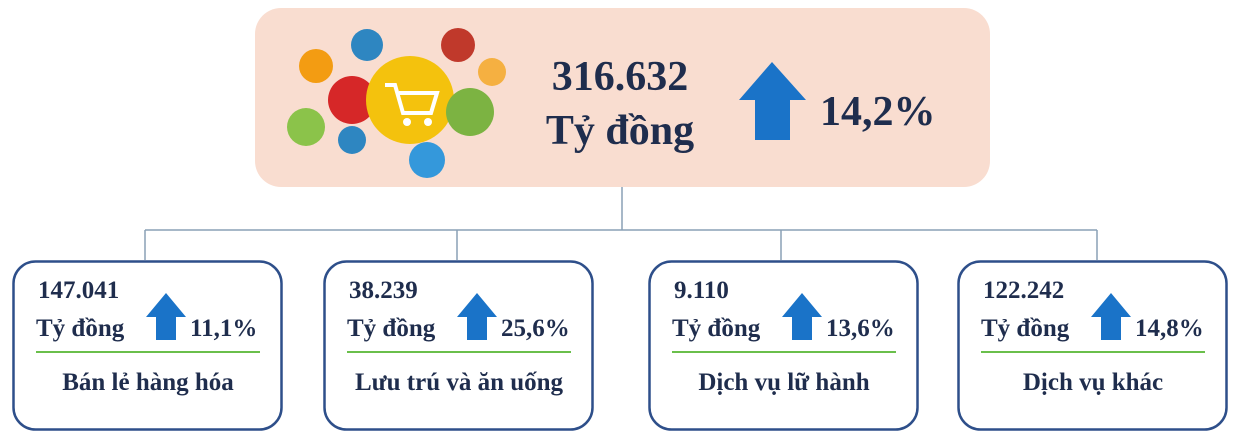 This screenshot has width=1233, height=433. I want to click on shopping-icons, so click(396, 103).